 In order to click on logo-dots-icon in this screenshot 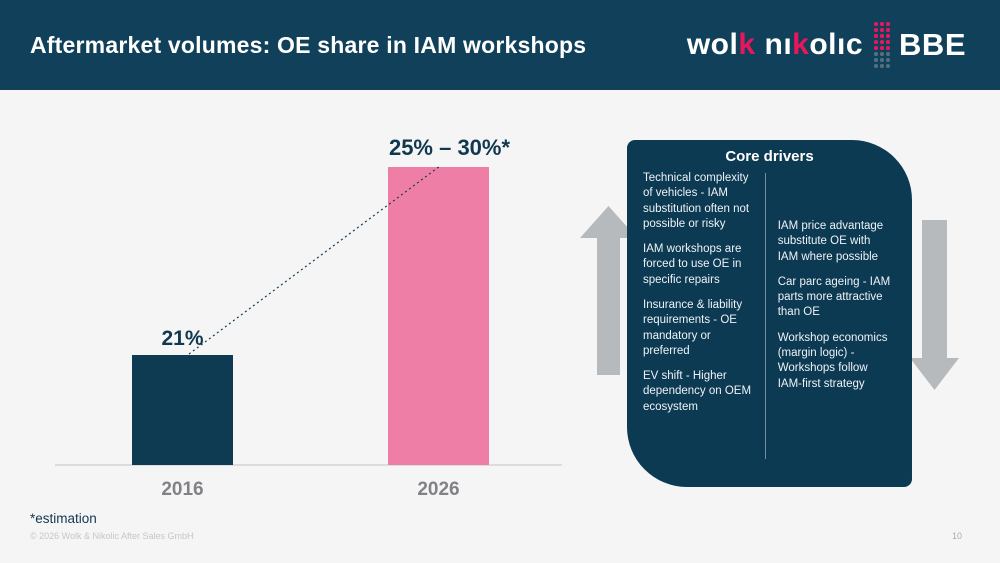, I will do `click(882, 45)`.